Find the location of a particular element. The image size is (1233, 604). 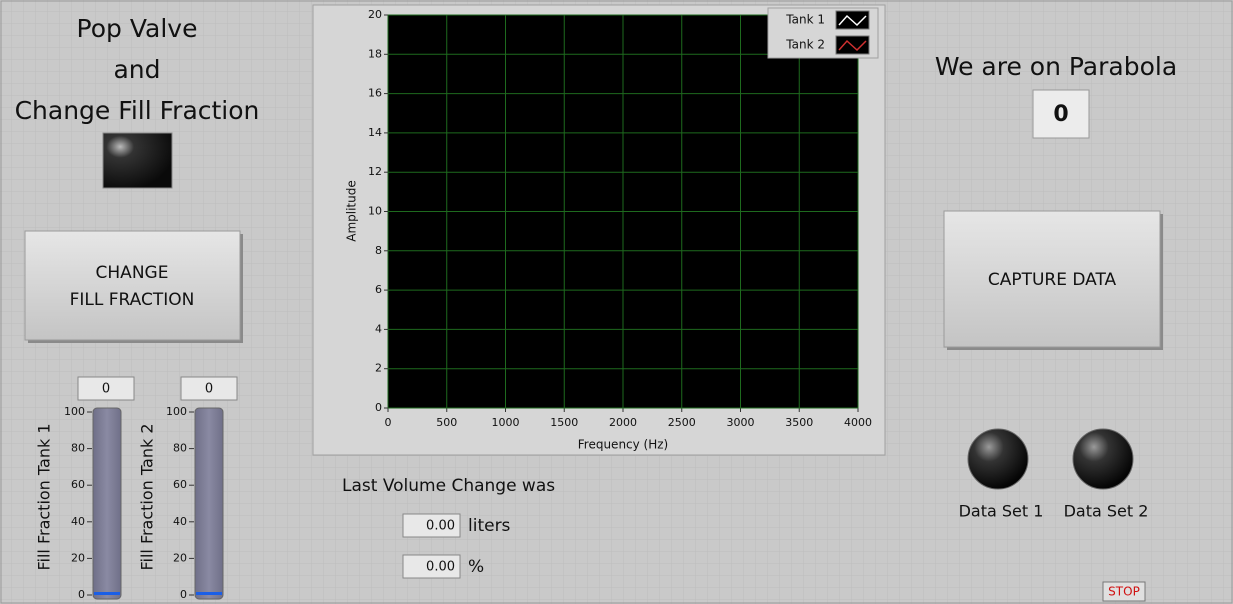

volume-unit: liters is located at coordinates (489, 526).